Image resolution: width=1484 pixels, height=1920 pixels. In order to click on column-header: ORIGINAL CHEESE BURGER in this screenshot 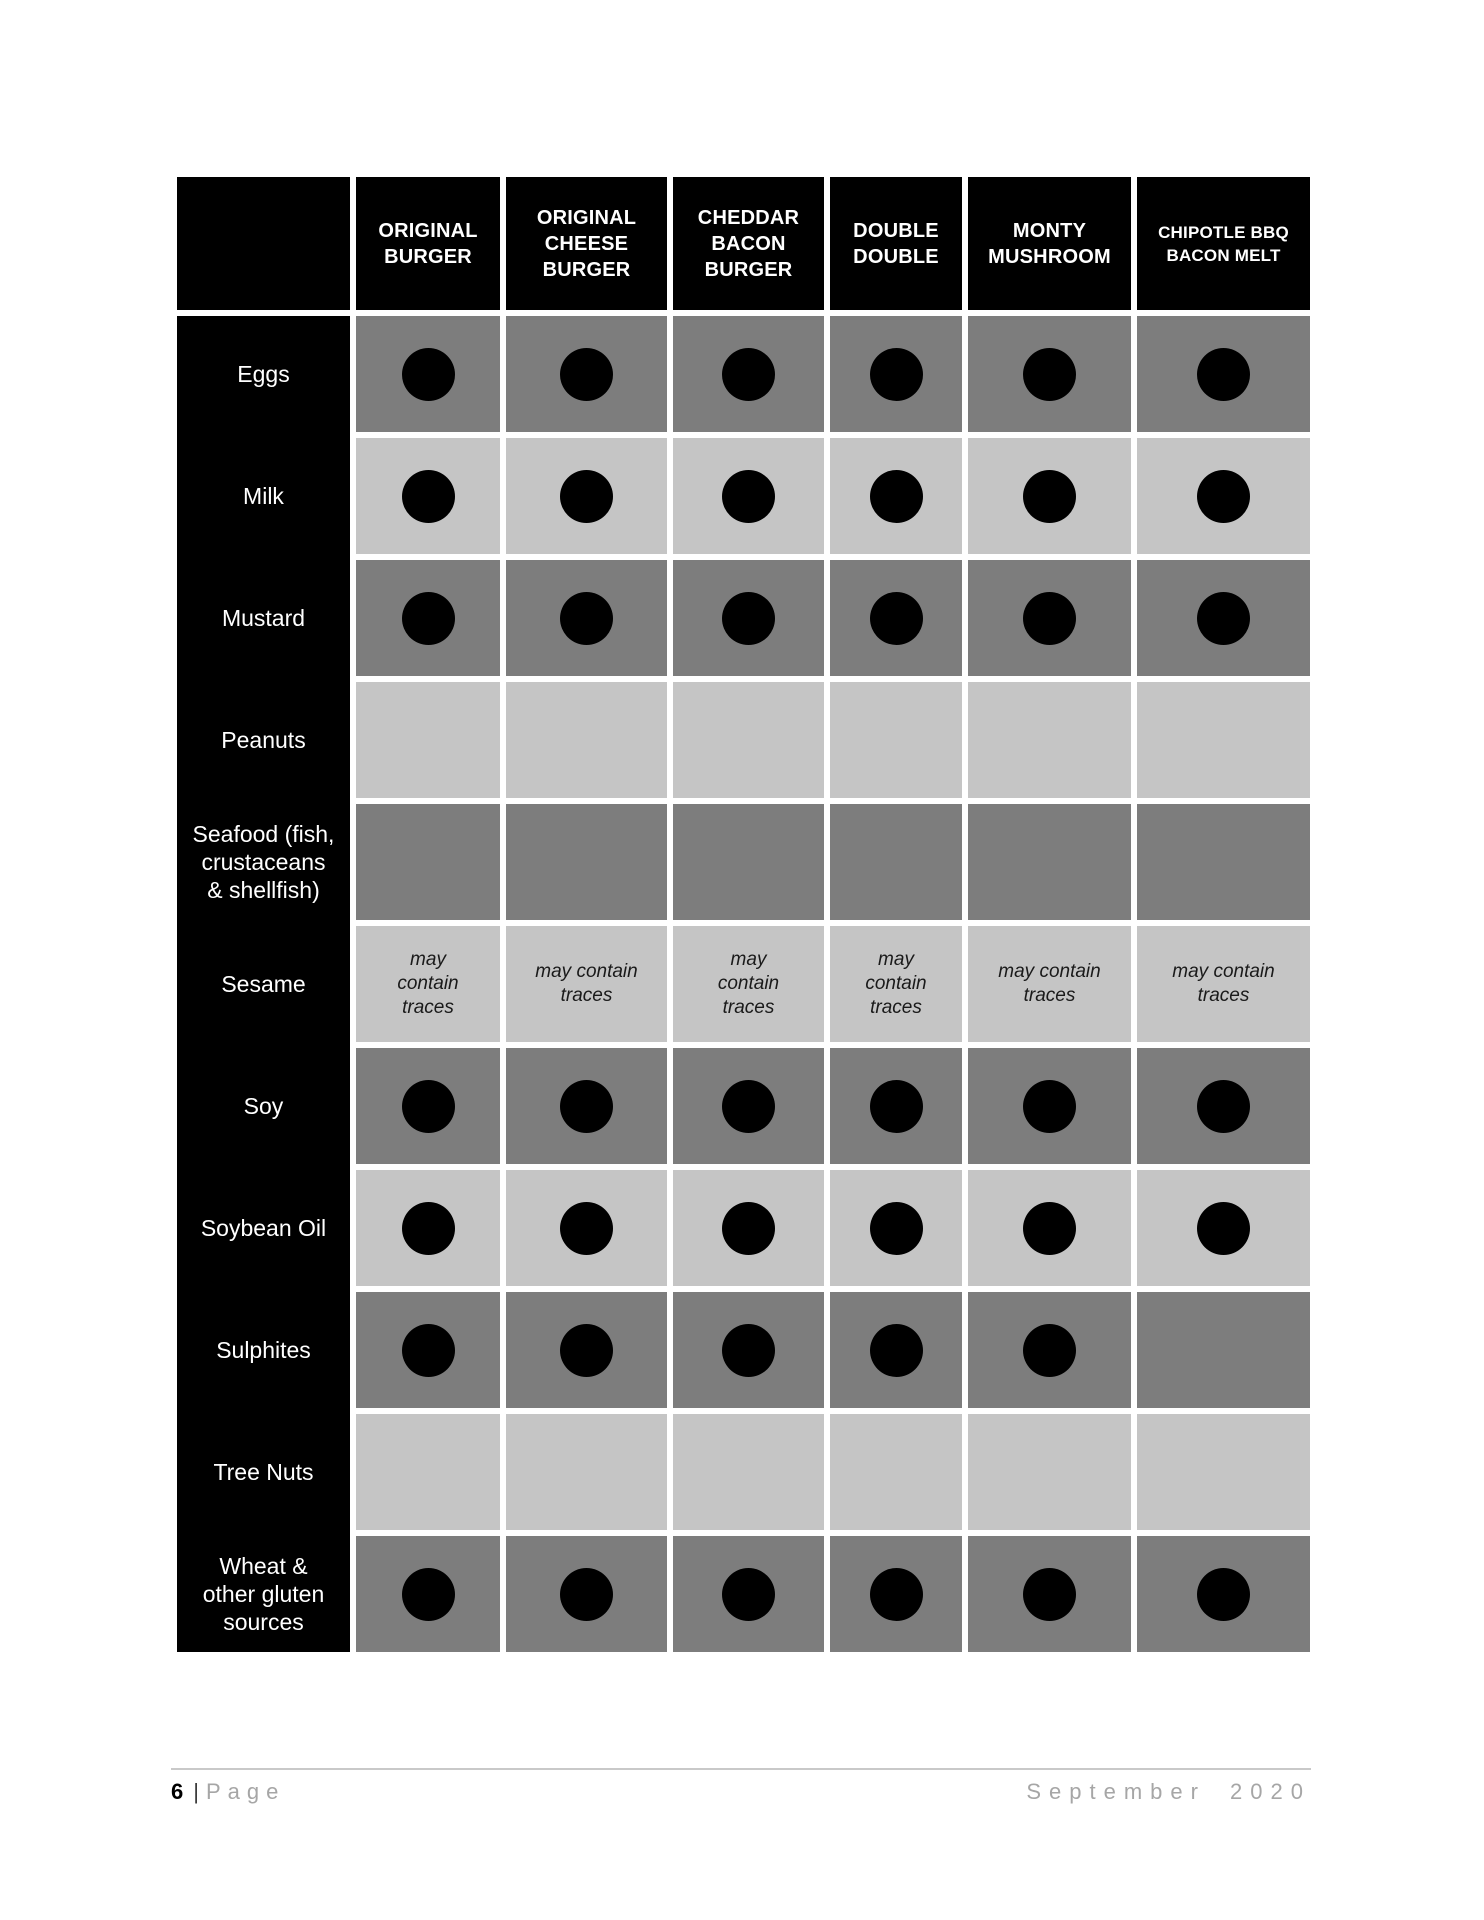, I will do `click(586, 243)`.